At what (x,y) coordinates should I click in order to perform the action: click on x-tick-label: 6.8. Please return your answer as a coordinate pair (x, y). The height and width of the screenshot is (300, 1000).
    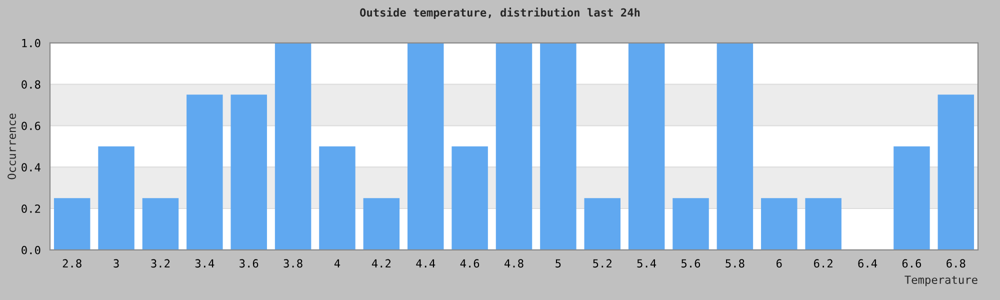
    Looking at the image, I should click on (956, 263).